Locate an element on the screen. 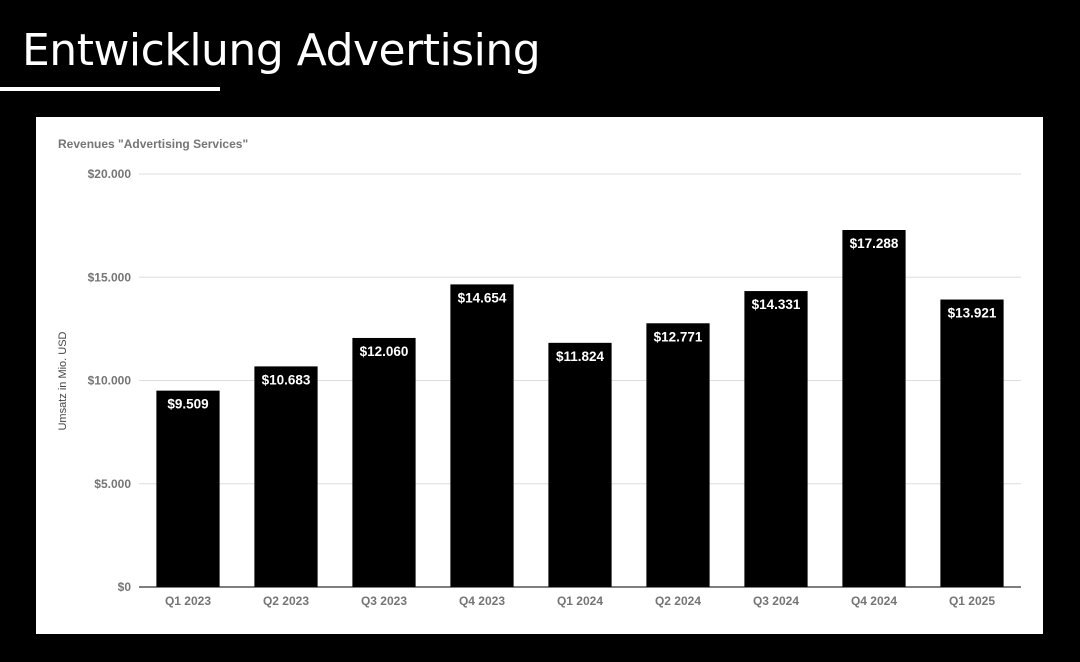  bar-value-label: $13.921 is located at coordinates (972, 313).